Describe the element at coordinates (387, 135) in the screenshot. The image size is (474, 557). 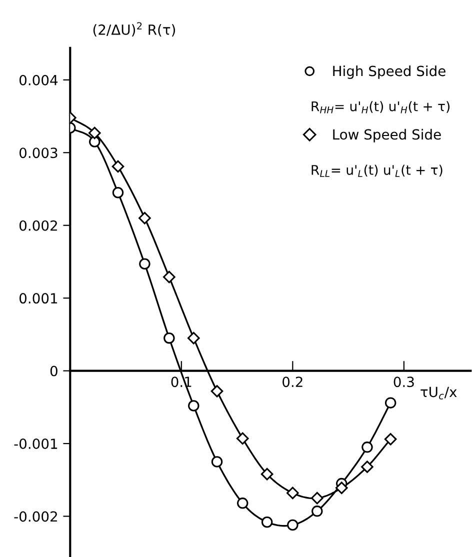
I see `legend-label: Low Speed Side` at that location.